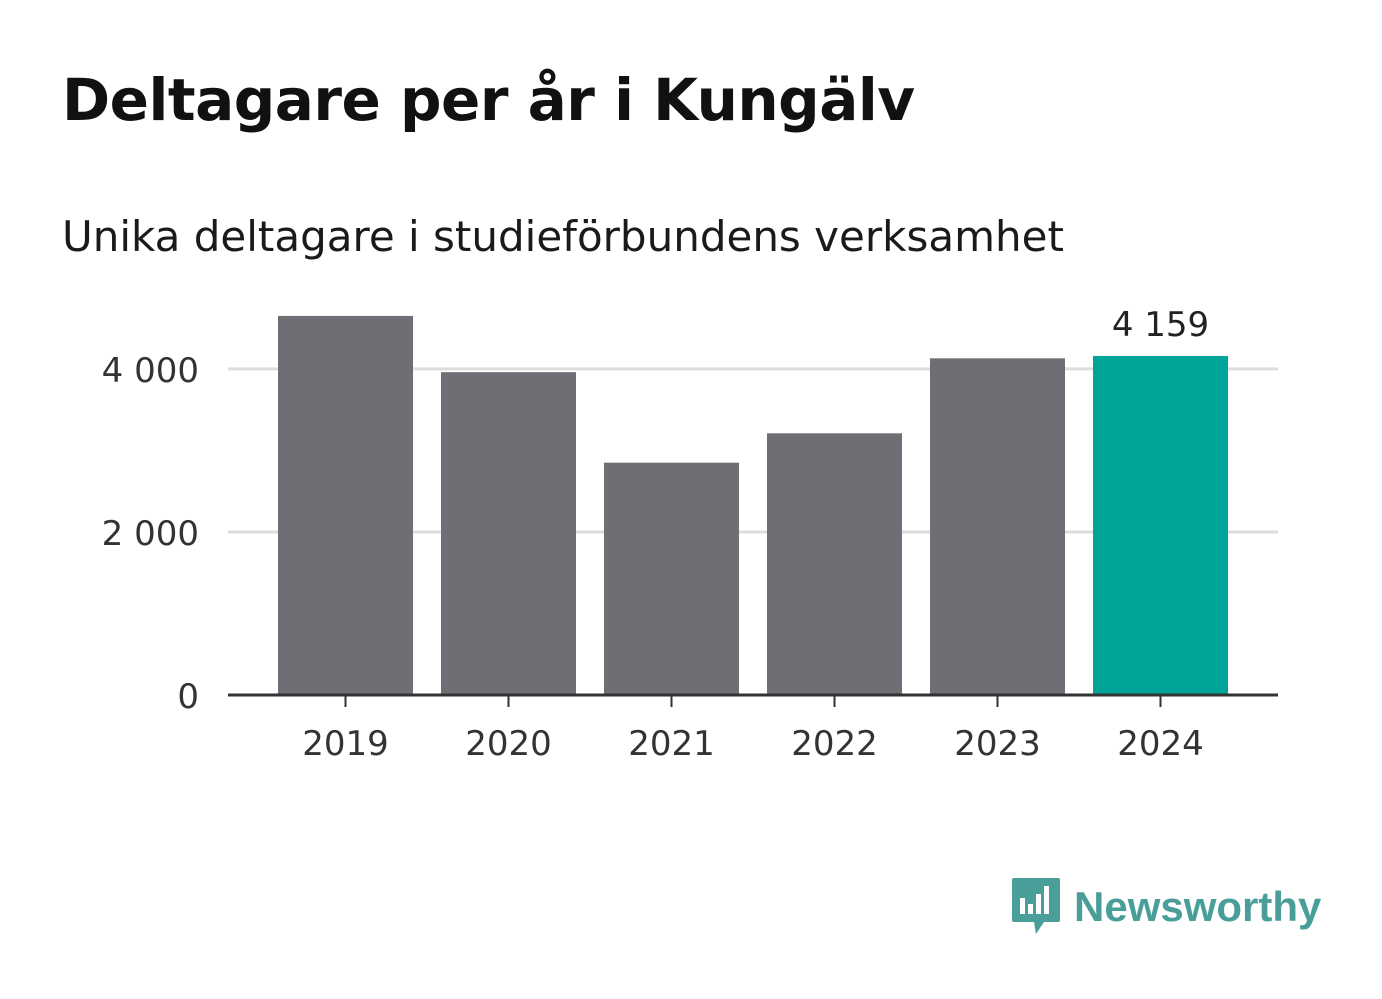  I want to click on y-tick-label: 4 000, so click(150, 371).